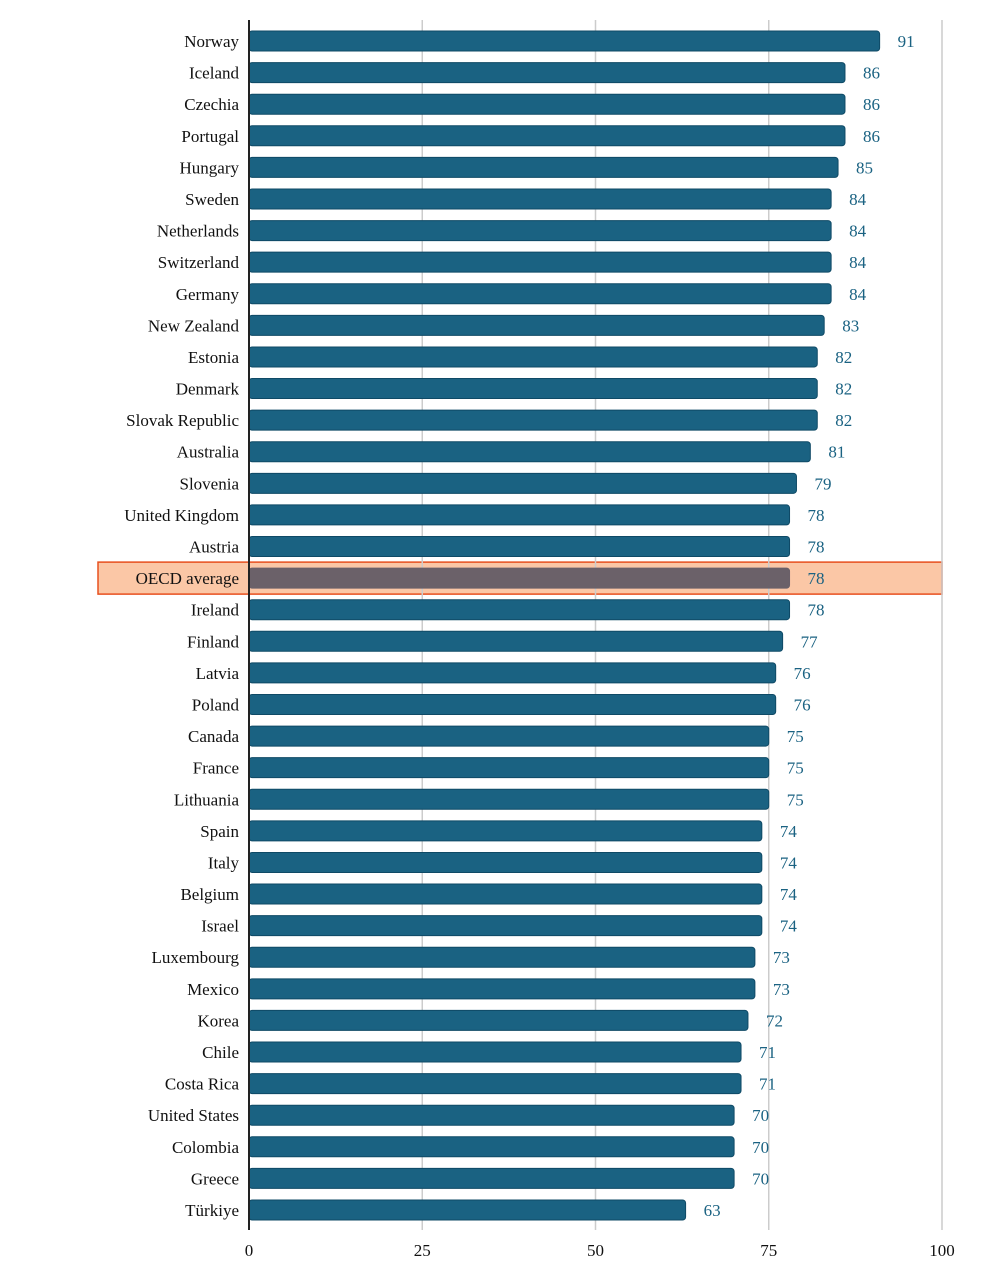  What do you see at coordinates (218, 673) in the screenshot?
I see `category-label: Latvia` at bounding box center [218, 673].